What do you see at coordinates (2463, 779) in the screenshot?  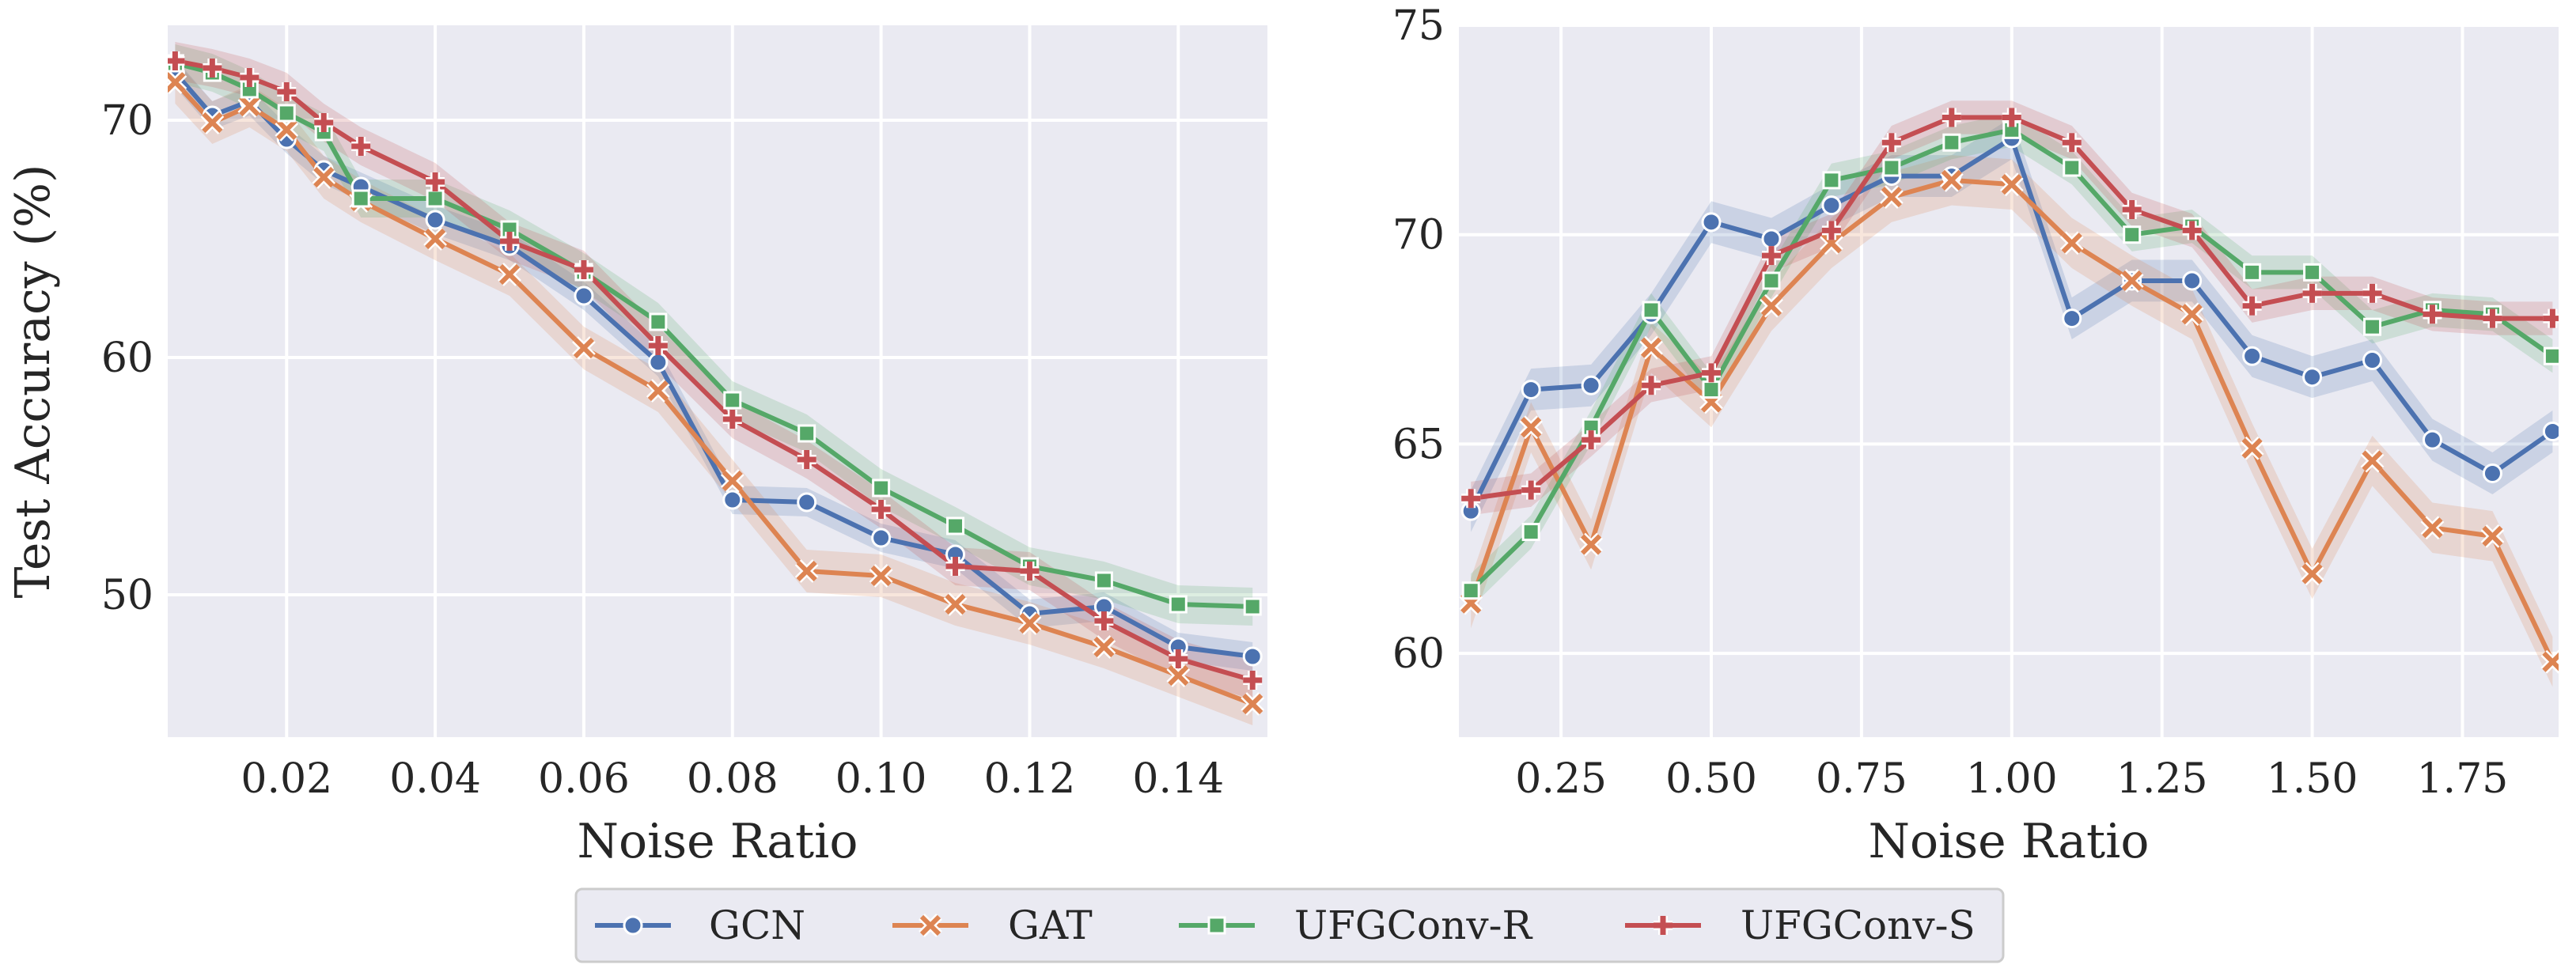 I see `x-tick-label-1-6: 1.75` at bounding box center [2463, 779].